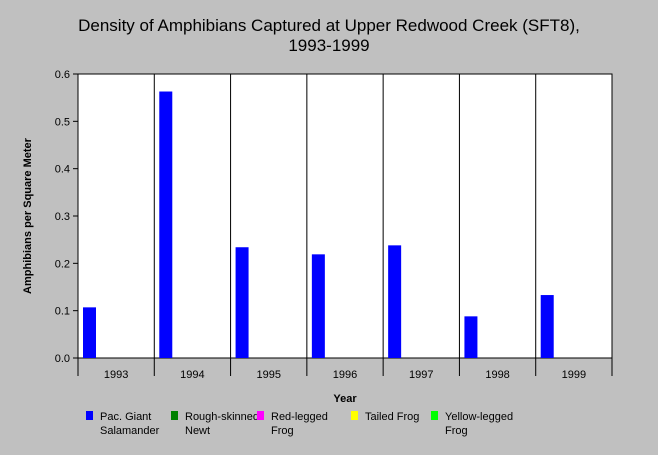 This screenshot has width=658, height=455. Describe the element at coordinates (28, 215) in the screenshot. I see `y-axis-label: Amphibians per Square Meter` at that location.